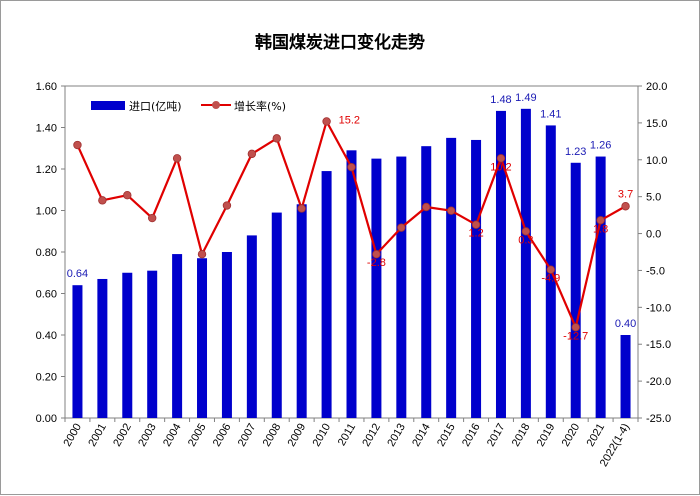 This screenshot has width=700, height=496. Describe the element at coordinates (155, 106) in the screenshot. I see `legend-bar-label: 进口(亿吨)` at that location.